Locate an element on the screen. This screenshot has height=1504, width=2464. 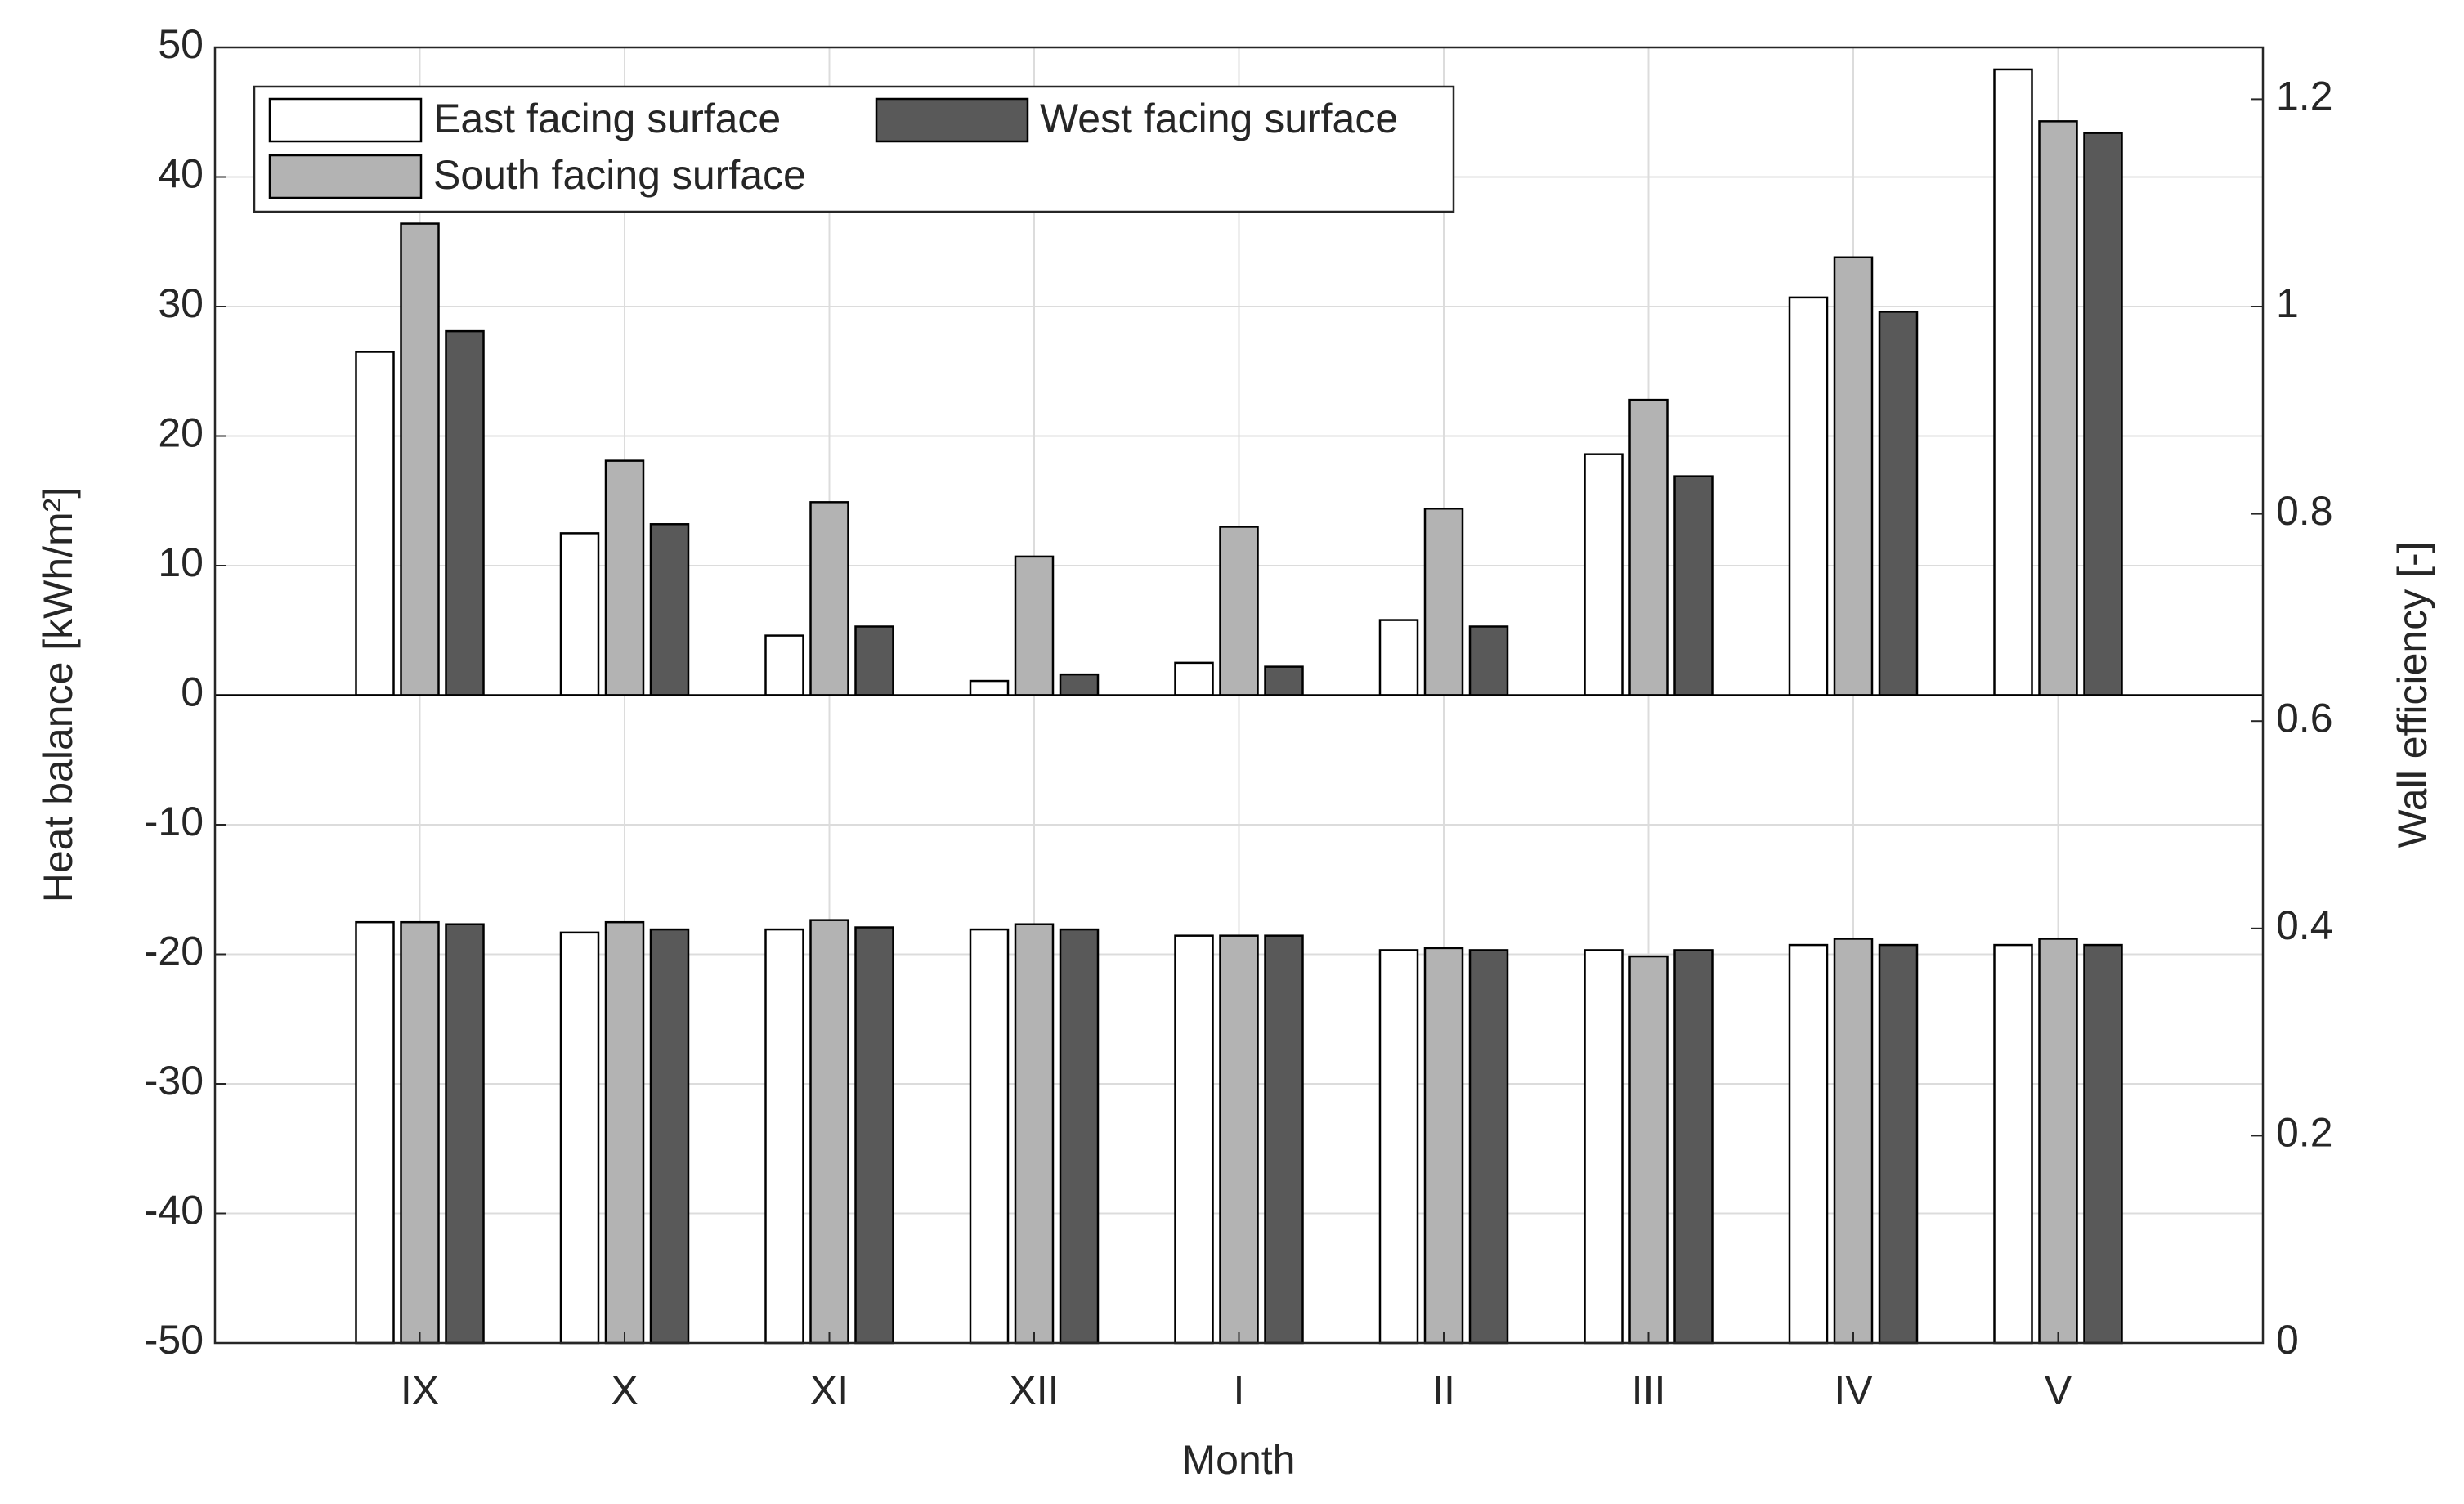
y2-tick-label: 1.2 is located at coordinates (2304, 96).